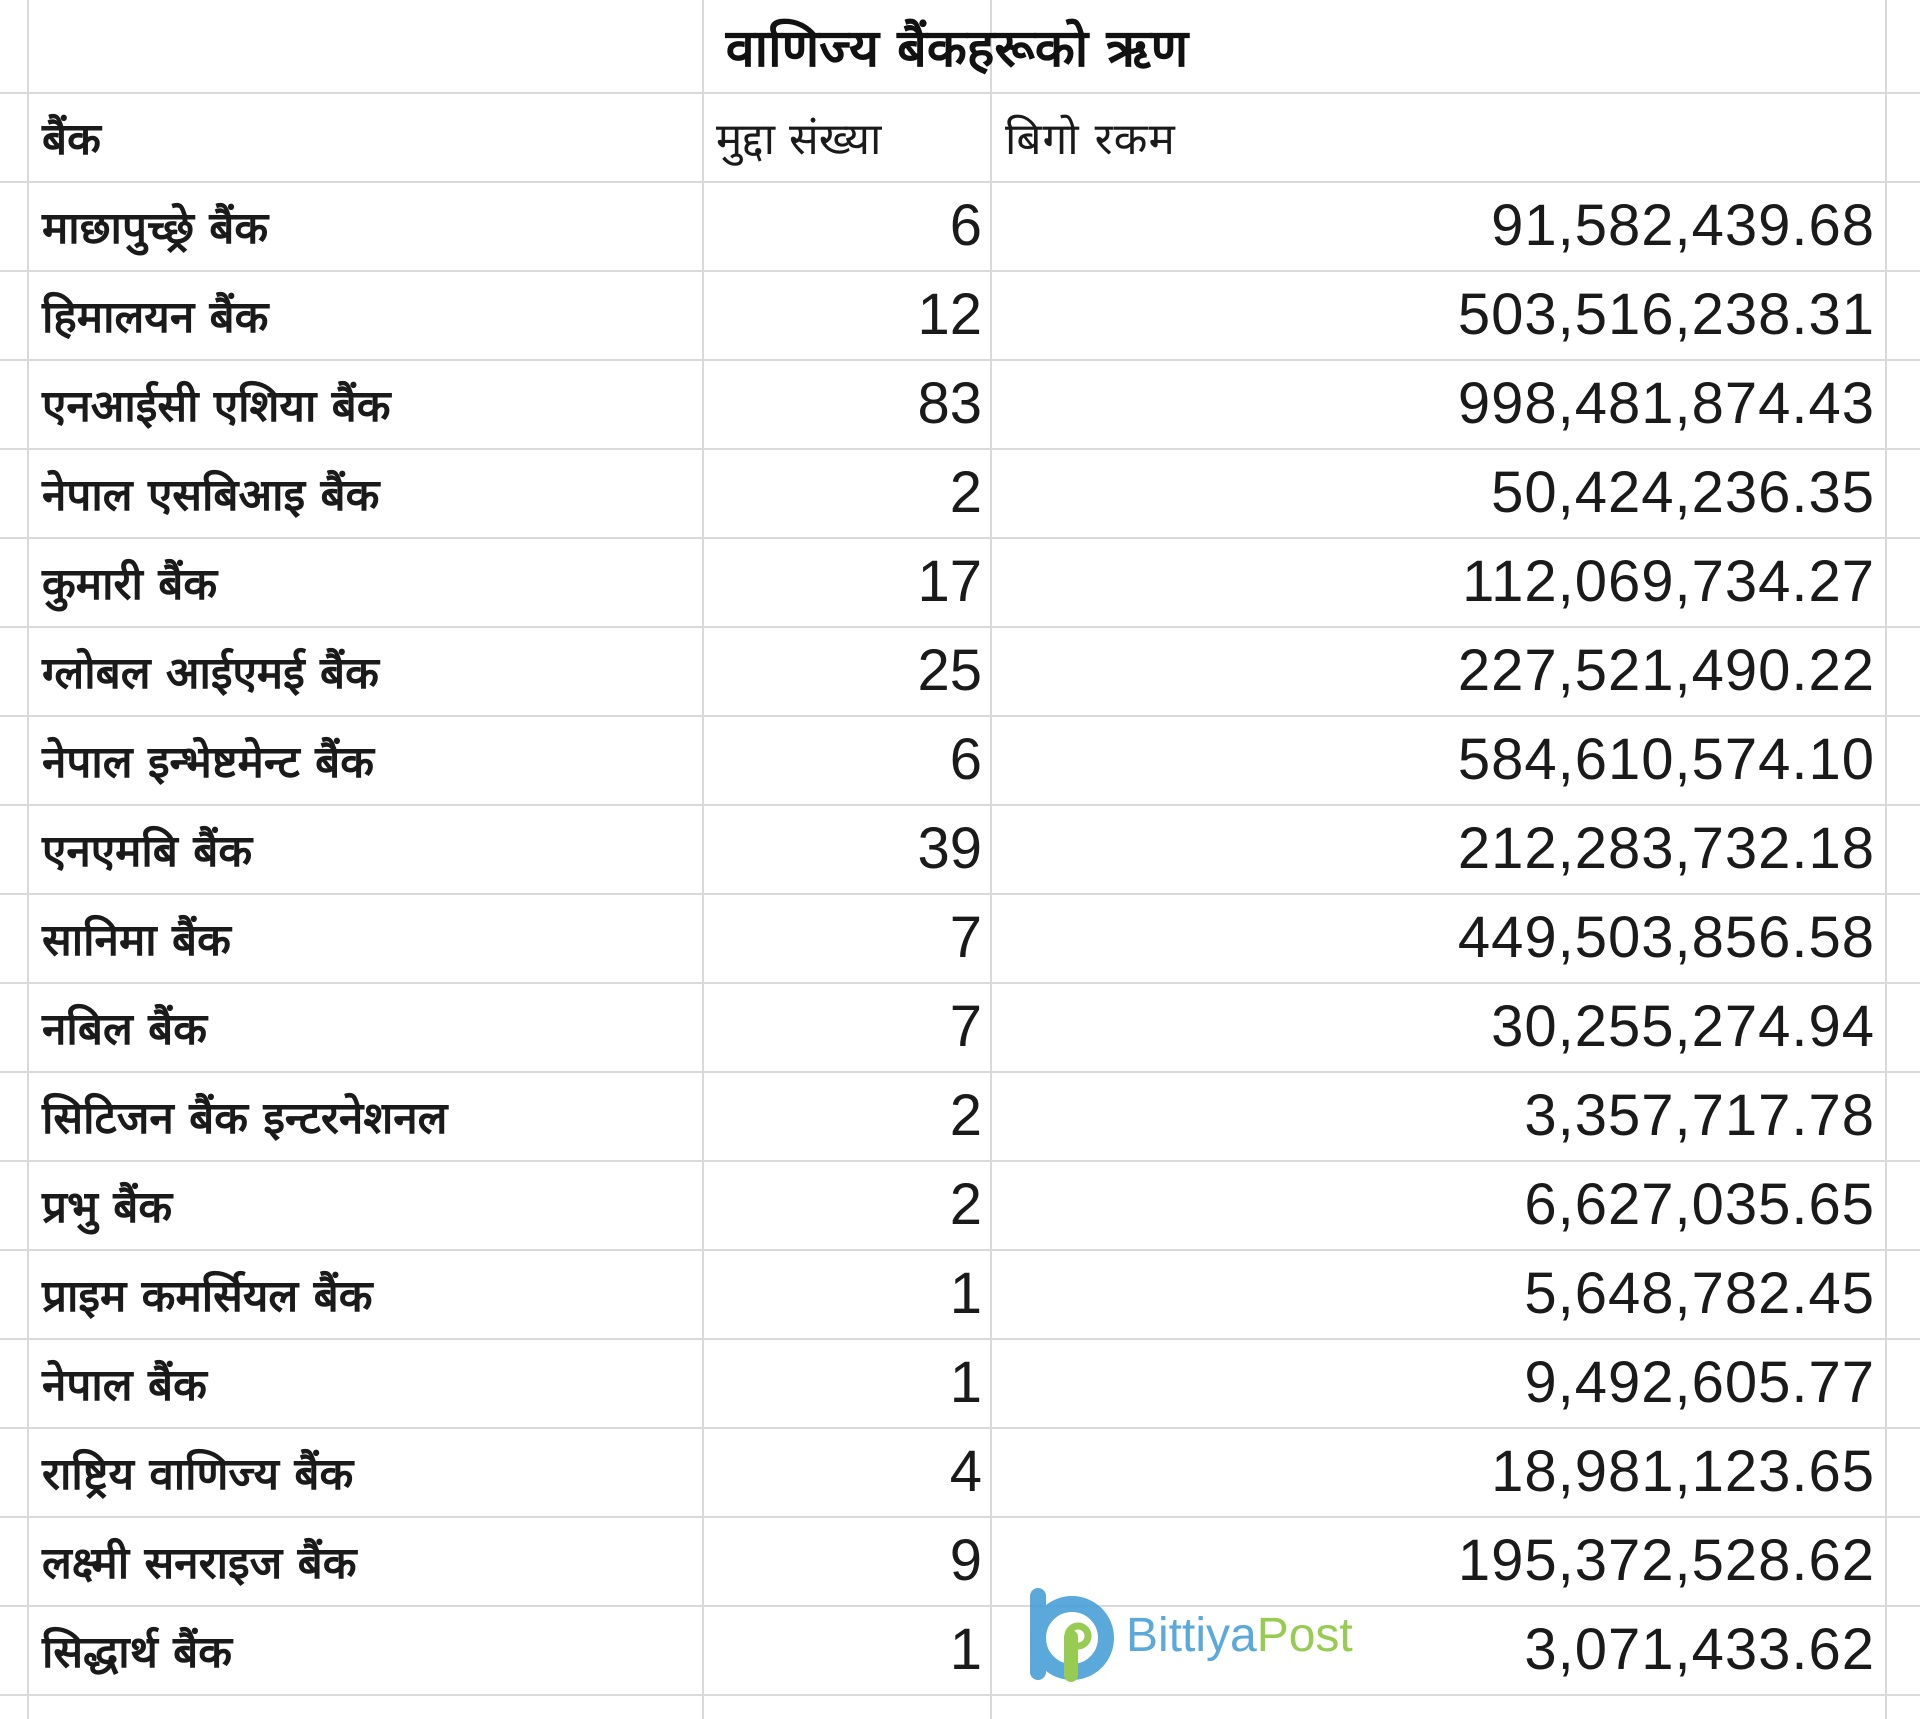  What do you see at coordinates (949, 314) in the screenshot?
I see `case-count-cell: 12` at bounding box center [949, 314].